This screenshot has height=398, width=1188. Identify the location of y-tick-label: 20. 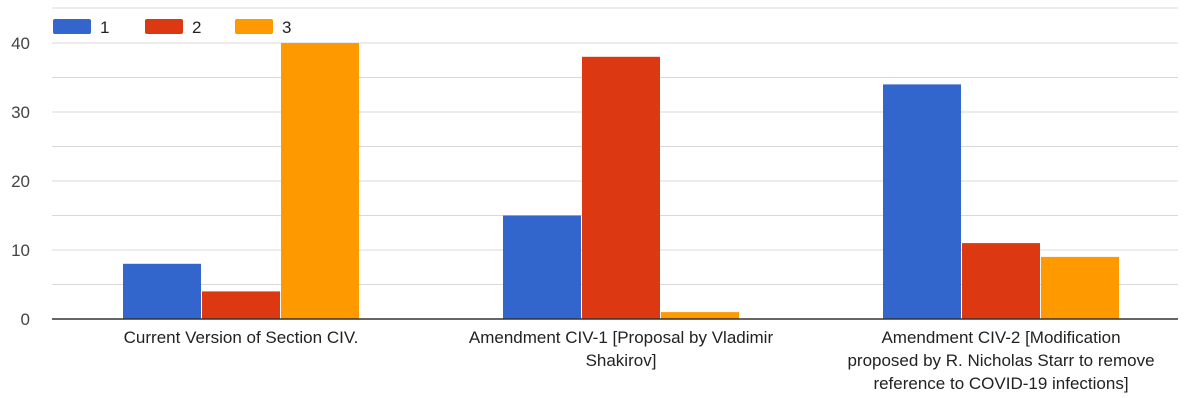
(20, 181).